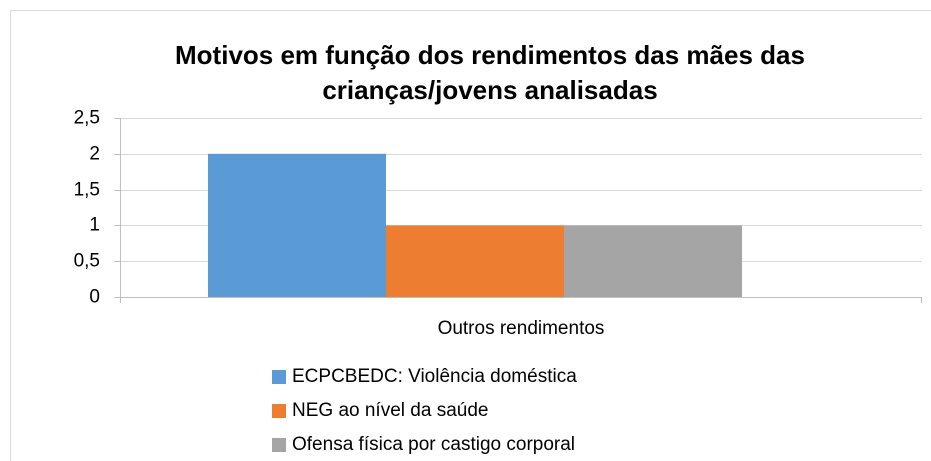  Describe the element at coordinates (87, 261) in the screenshot. I see `y-tick-label: 0,5` at that location.